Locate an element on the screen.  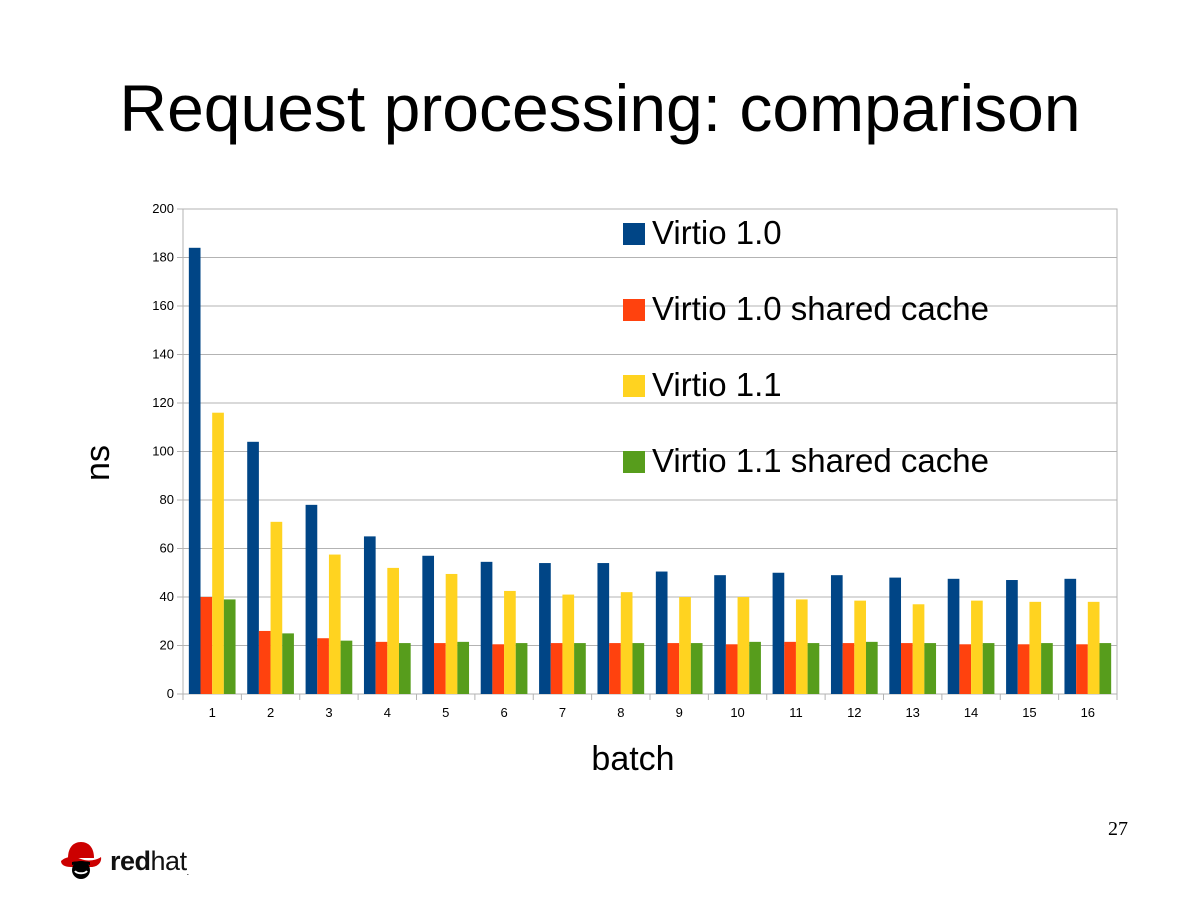
logo-wordmark: redhat. is located at coordinates (149, 861).